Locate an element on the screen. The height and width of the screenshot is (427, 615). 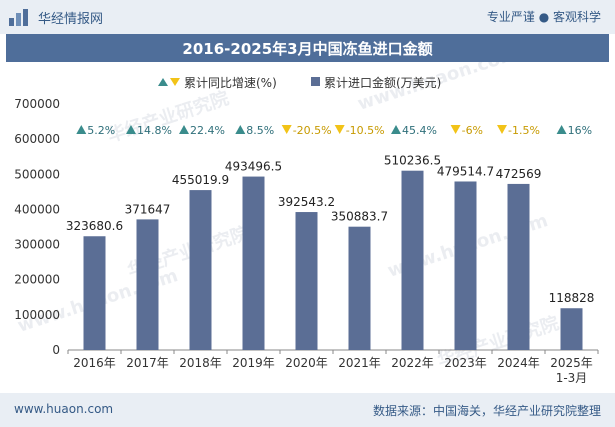
y-tick-label: 300000 is located at coordinates (37, 245).